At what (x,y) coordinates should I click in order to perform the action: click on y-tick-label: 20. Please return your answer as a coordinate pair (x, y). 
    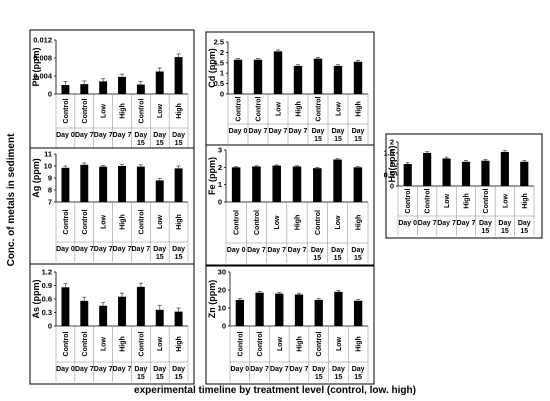
    Looking at the image, I should click on (222, 290).